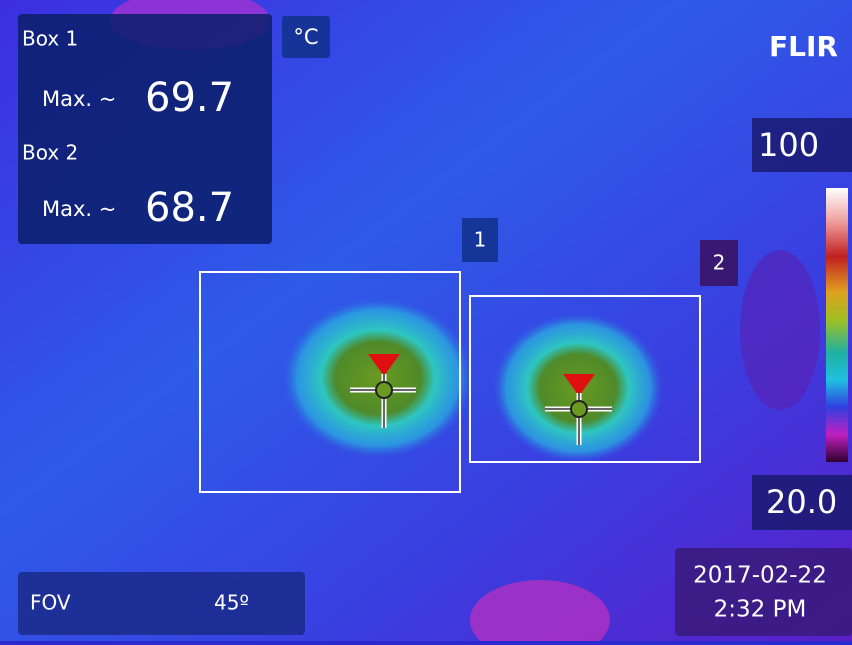 This screenshot has width=852, height=645. I want to click on box-label: Box 1, so click(50, 39).